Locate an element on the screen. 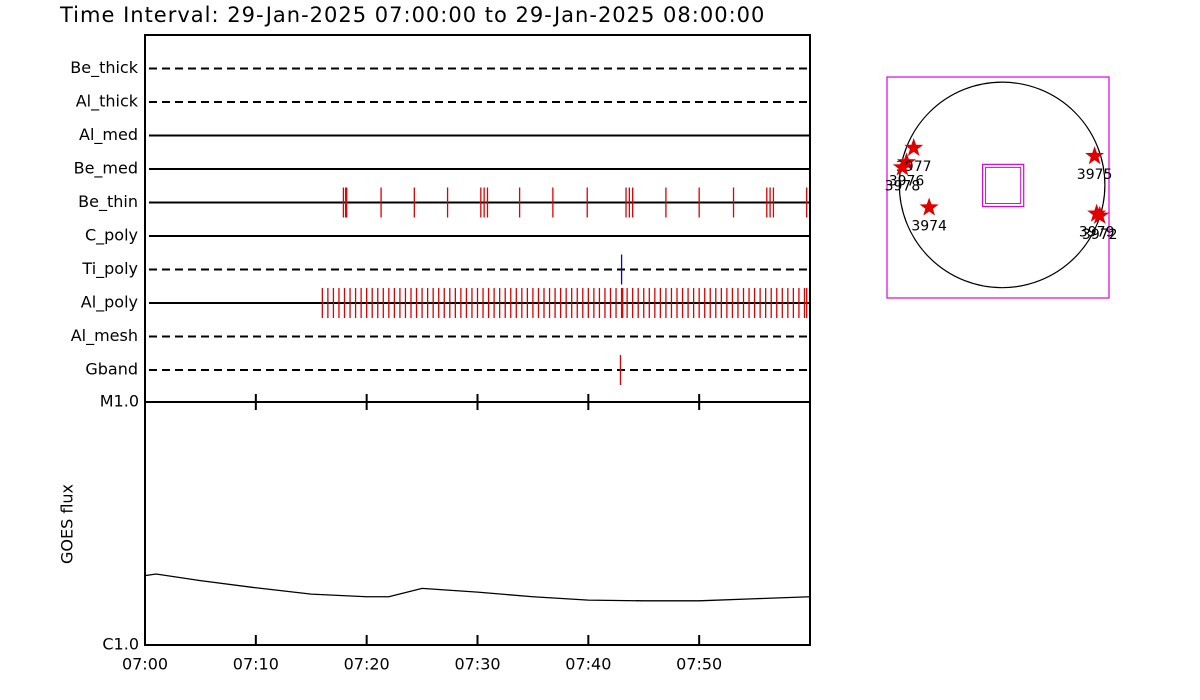 This screenshot has height=700, width=1200. y-tick-label: M1.0 is located at coordinates (119, 401).